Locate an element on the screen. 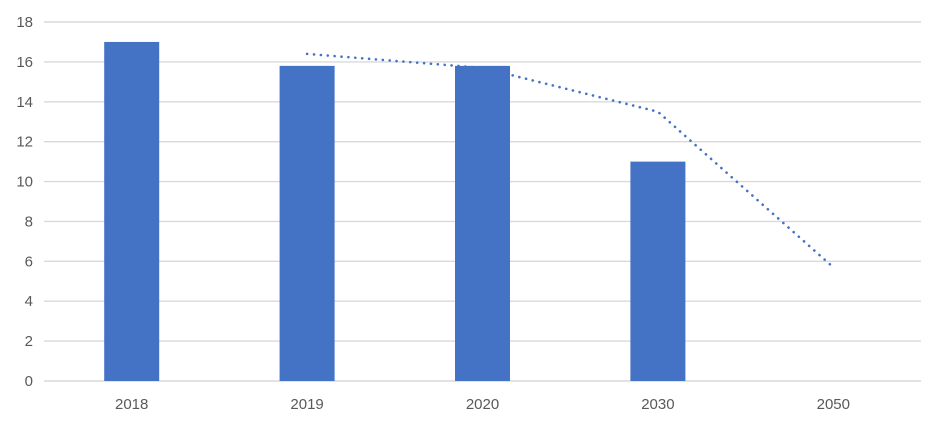 The width and height of the screenshot is (942, 432). bar-2018 is located at coordinates (132, 211).